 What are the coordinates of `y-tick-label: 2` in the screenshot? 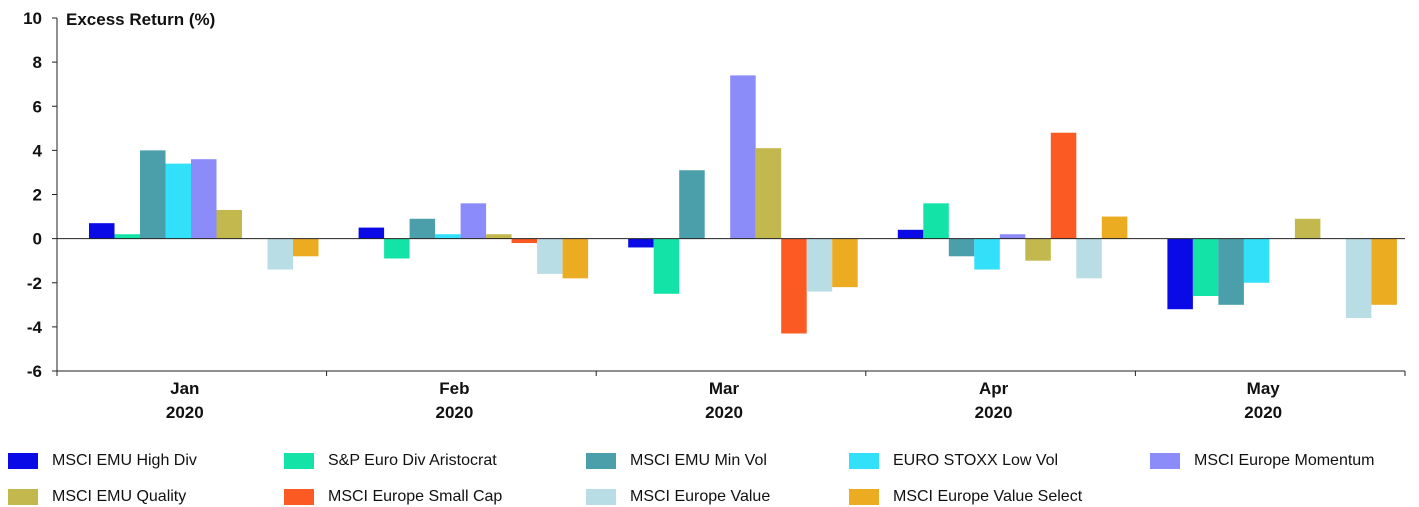 It's located at (37, 195).